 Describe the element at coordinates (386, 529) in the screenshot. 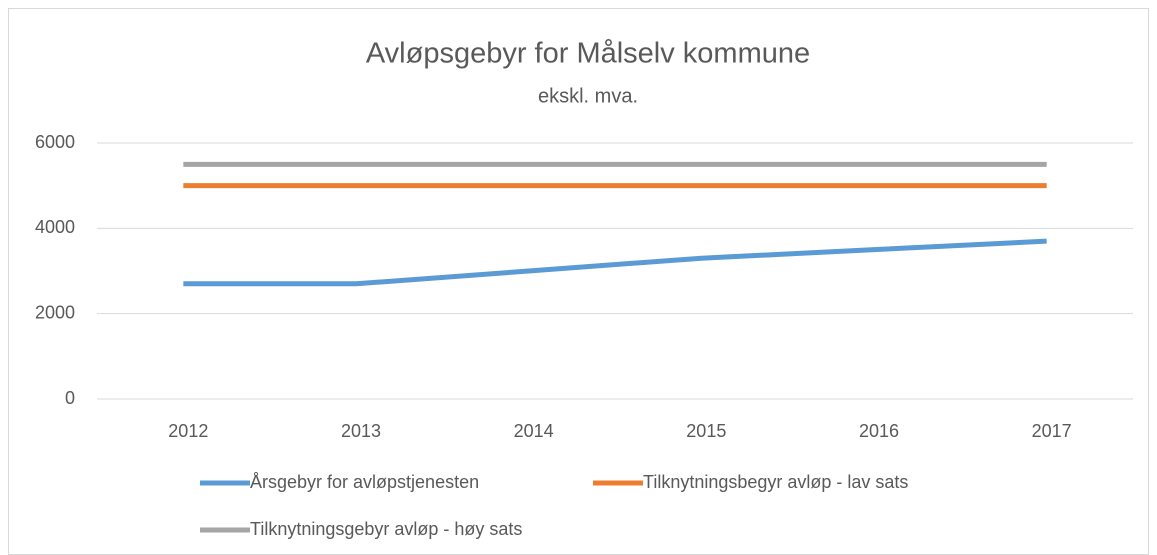

I see `legend-label: Tilknytningsgebyr avløp - høy sats` at that location.